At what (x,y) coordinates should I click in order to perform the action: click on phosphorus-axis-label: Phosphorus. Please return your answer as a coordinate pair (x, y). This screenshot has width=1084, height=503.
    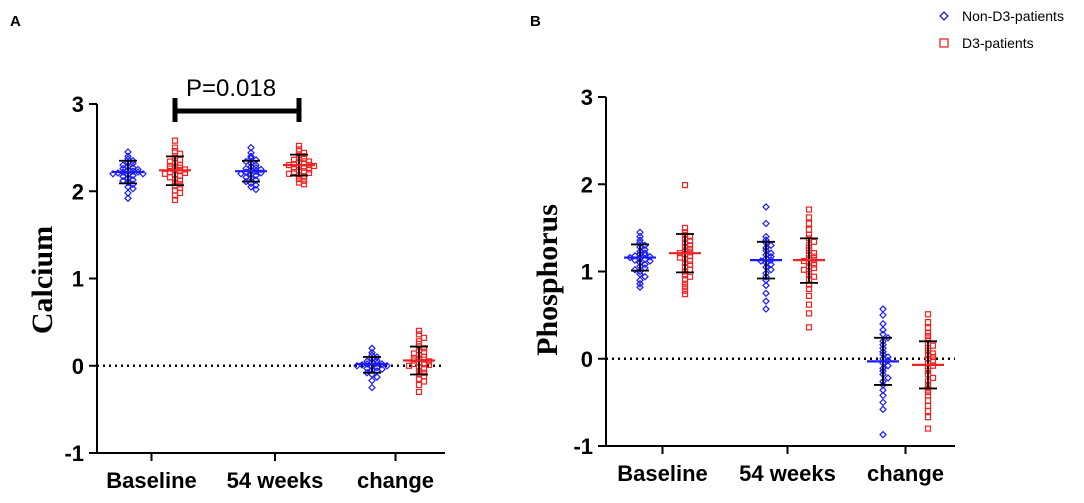
    Looking at the image, I should click on (547, 280).